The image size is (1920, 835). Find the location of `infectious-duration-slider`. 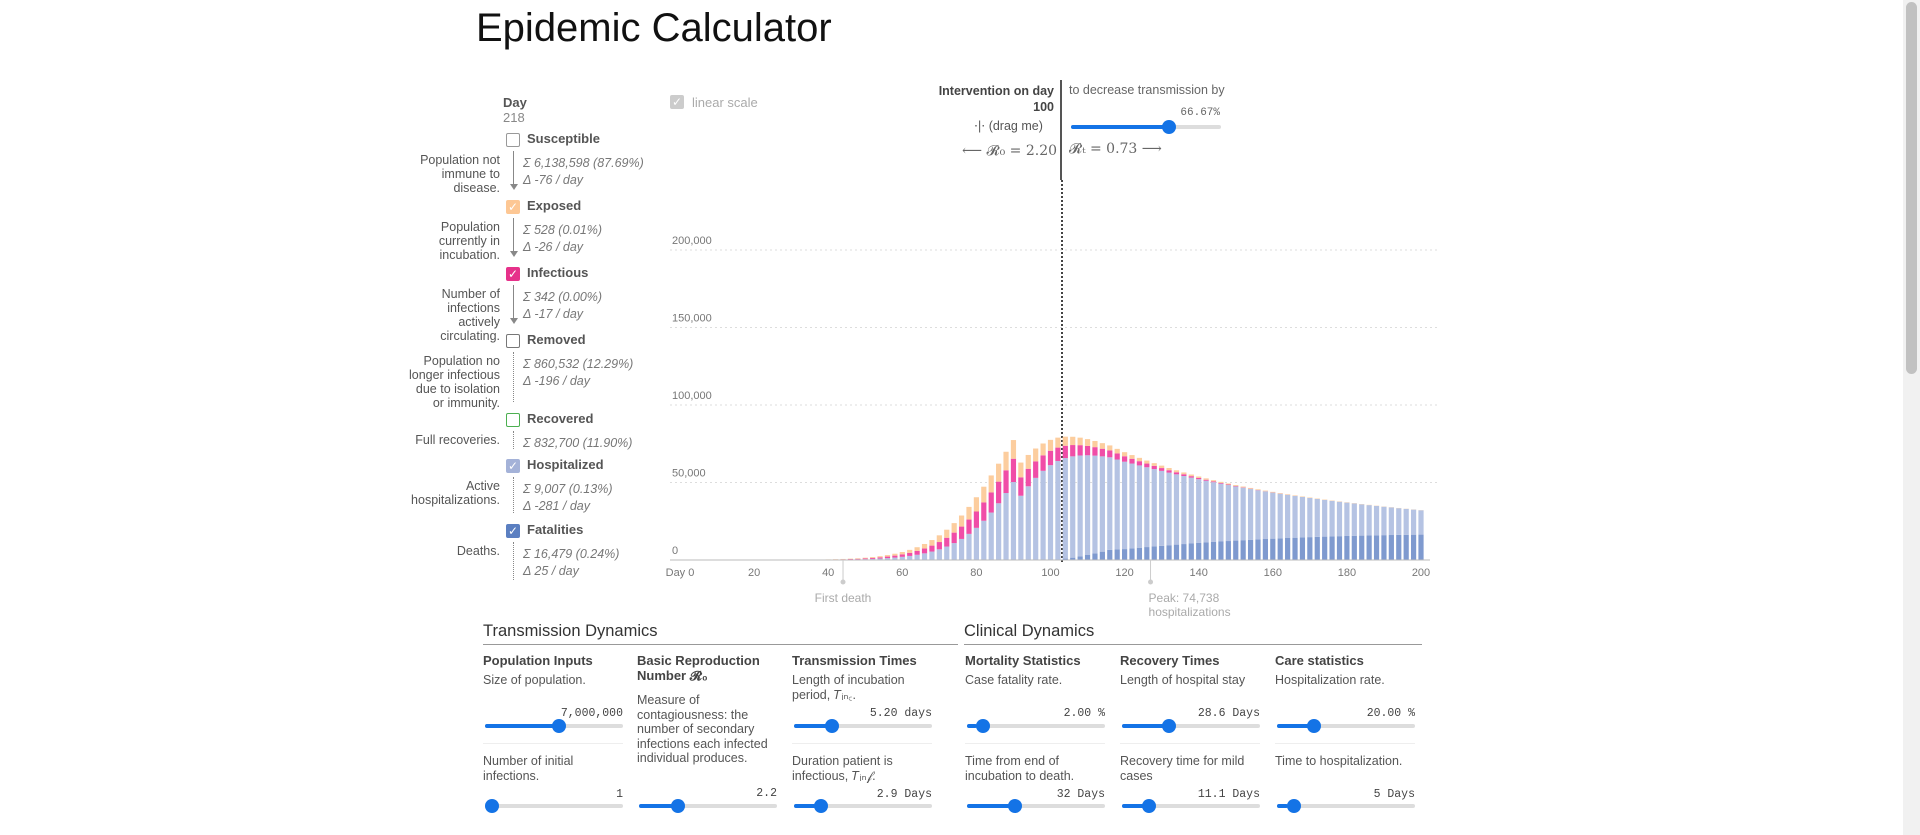

infectious-duration-slider is located at coordinates (863, 806).